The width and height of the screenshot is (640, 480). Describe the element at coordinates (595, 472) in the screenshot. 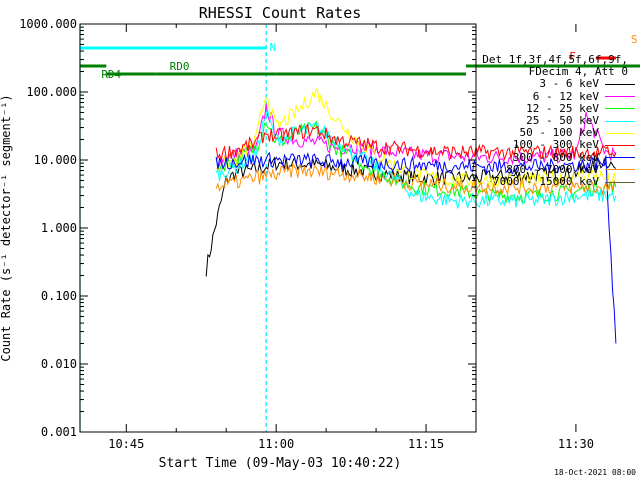

I see `footer-timestamp: 18-Oct-2021 08:00` at that location.